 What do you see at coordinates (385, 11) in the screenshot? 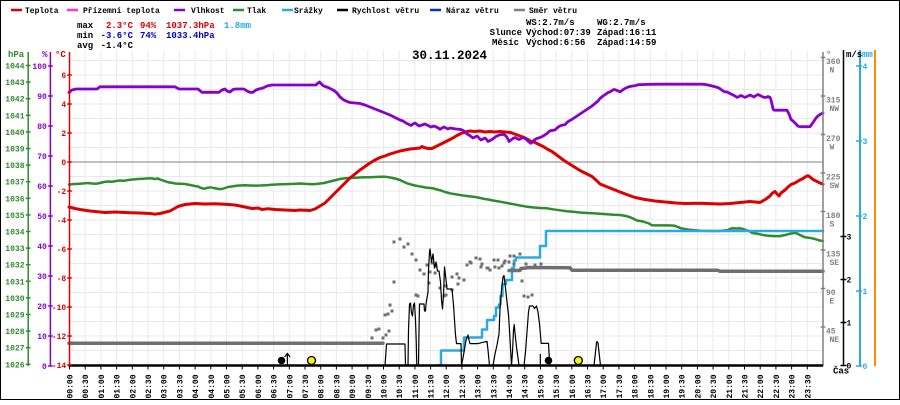
I see `svg-text: Rychlost větru` at bounding box center [385, 11].